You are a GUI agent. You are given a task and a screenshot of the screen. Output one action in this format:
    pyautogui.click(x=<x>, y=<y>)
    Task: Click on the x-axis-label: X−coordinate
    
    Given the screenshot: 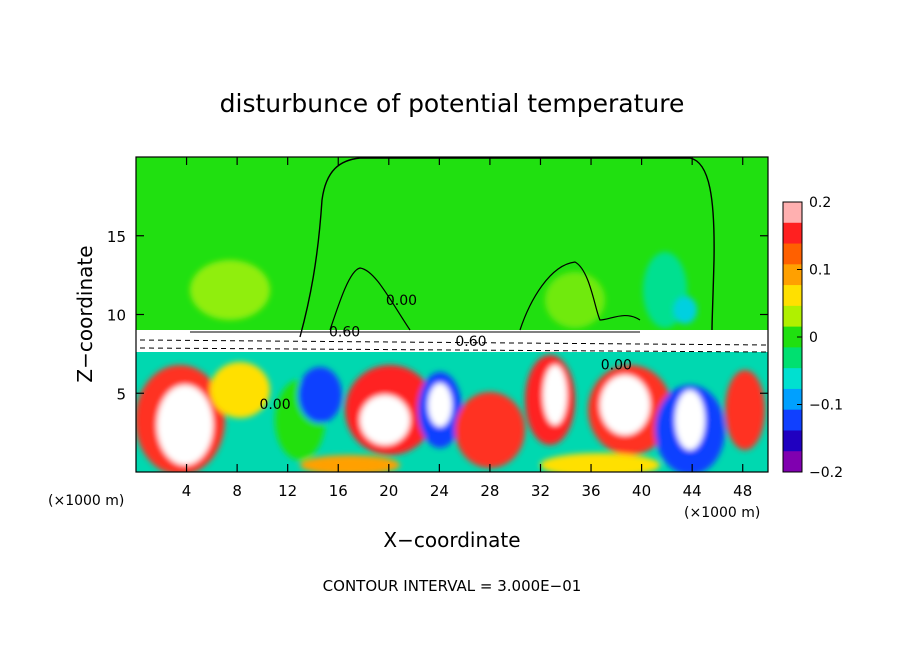 What is the action you would take?
    pyautogui.click(x=451, y=540)
    